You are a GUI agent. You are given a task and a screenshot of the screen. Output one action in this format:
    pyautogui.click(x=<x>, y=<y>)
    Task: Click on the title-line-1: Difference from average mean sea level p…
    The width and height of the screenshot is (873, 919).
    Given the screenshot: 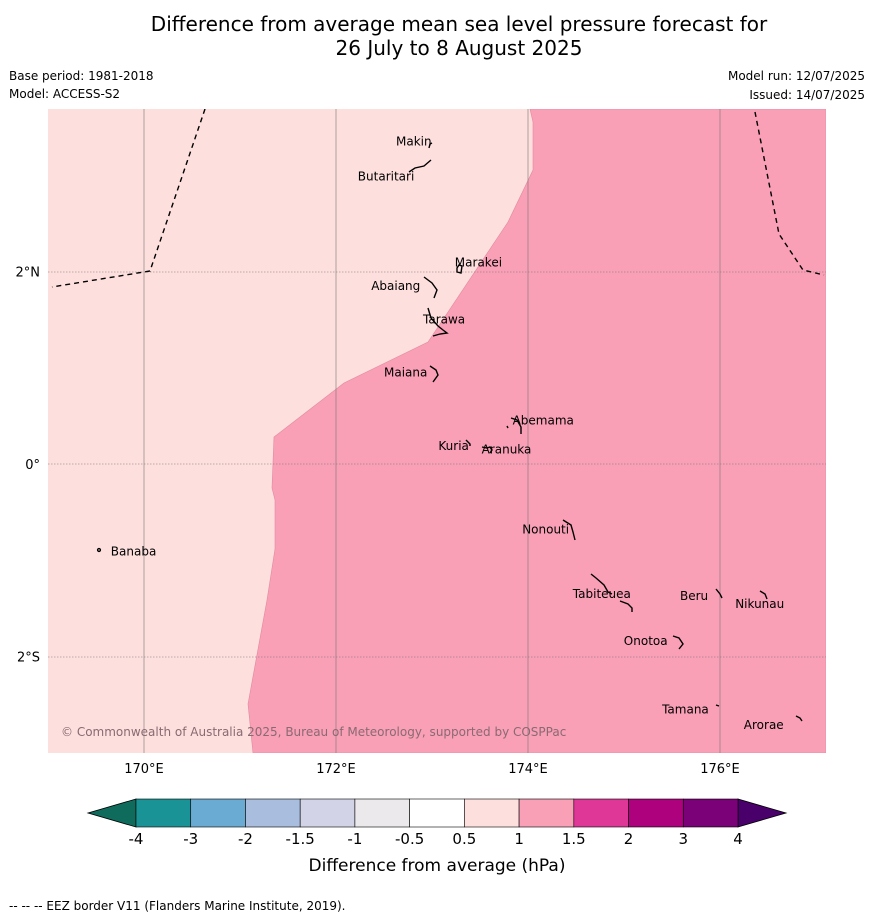 What is the action you would take?
    pyautogui.click(x=459, y=24)
    